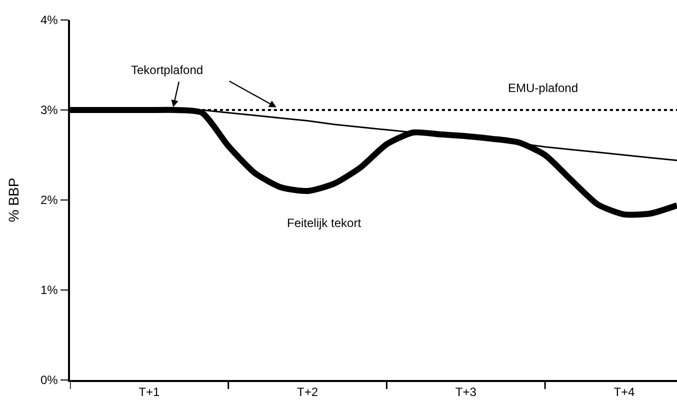  What do you see at coordinates (149, 392) in the screenshot?
I see `x-tick-label: T+1` at bounding box center [149, 392].